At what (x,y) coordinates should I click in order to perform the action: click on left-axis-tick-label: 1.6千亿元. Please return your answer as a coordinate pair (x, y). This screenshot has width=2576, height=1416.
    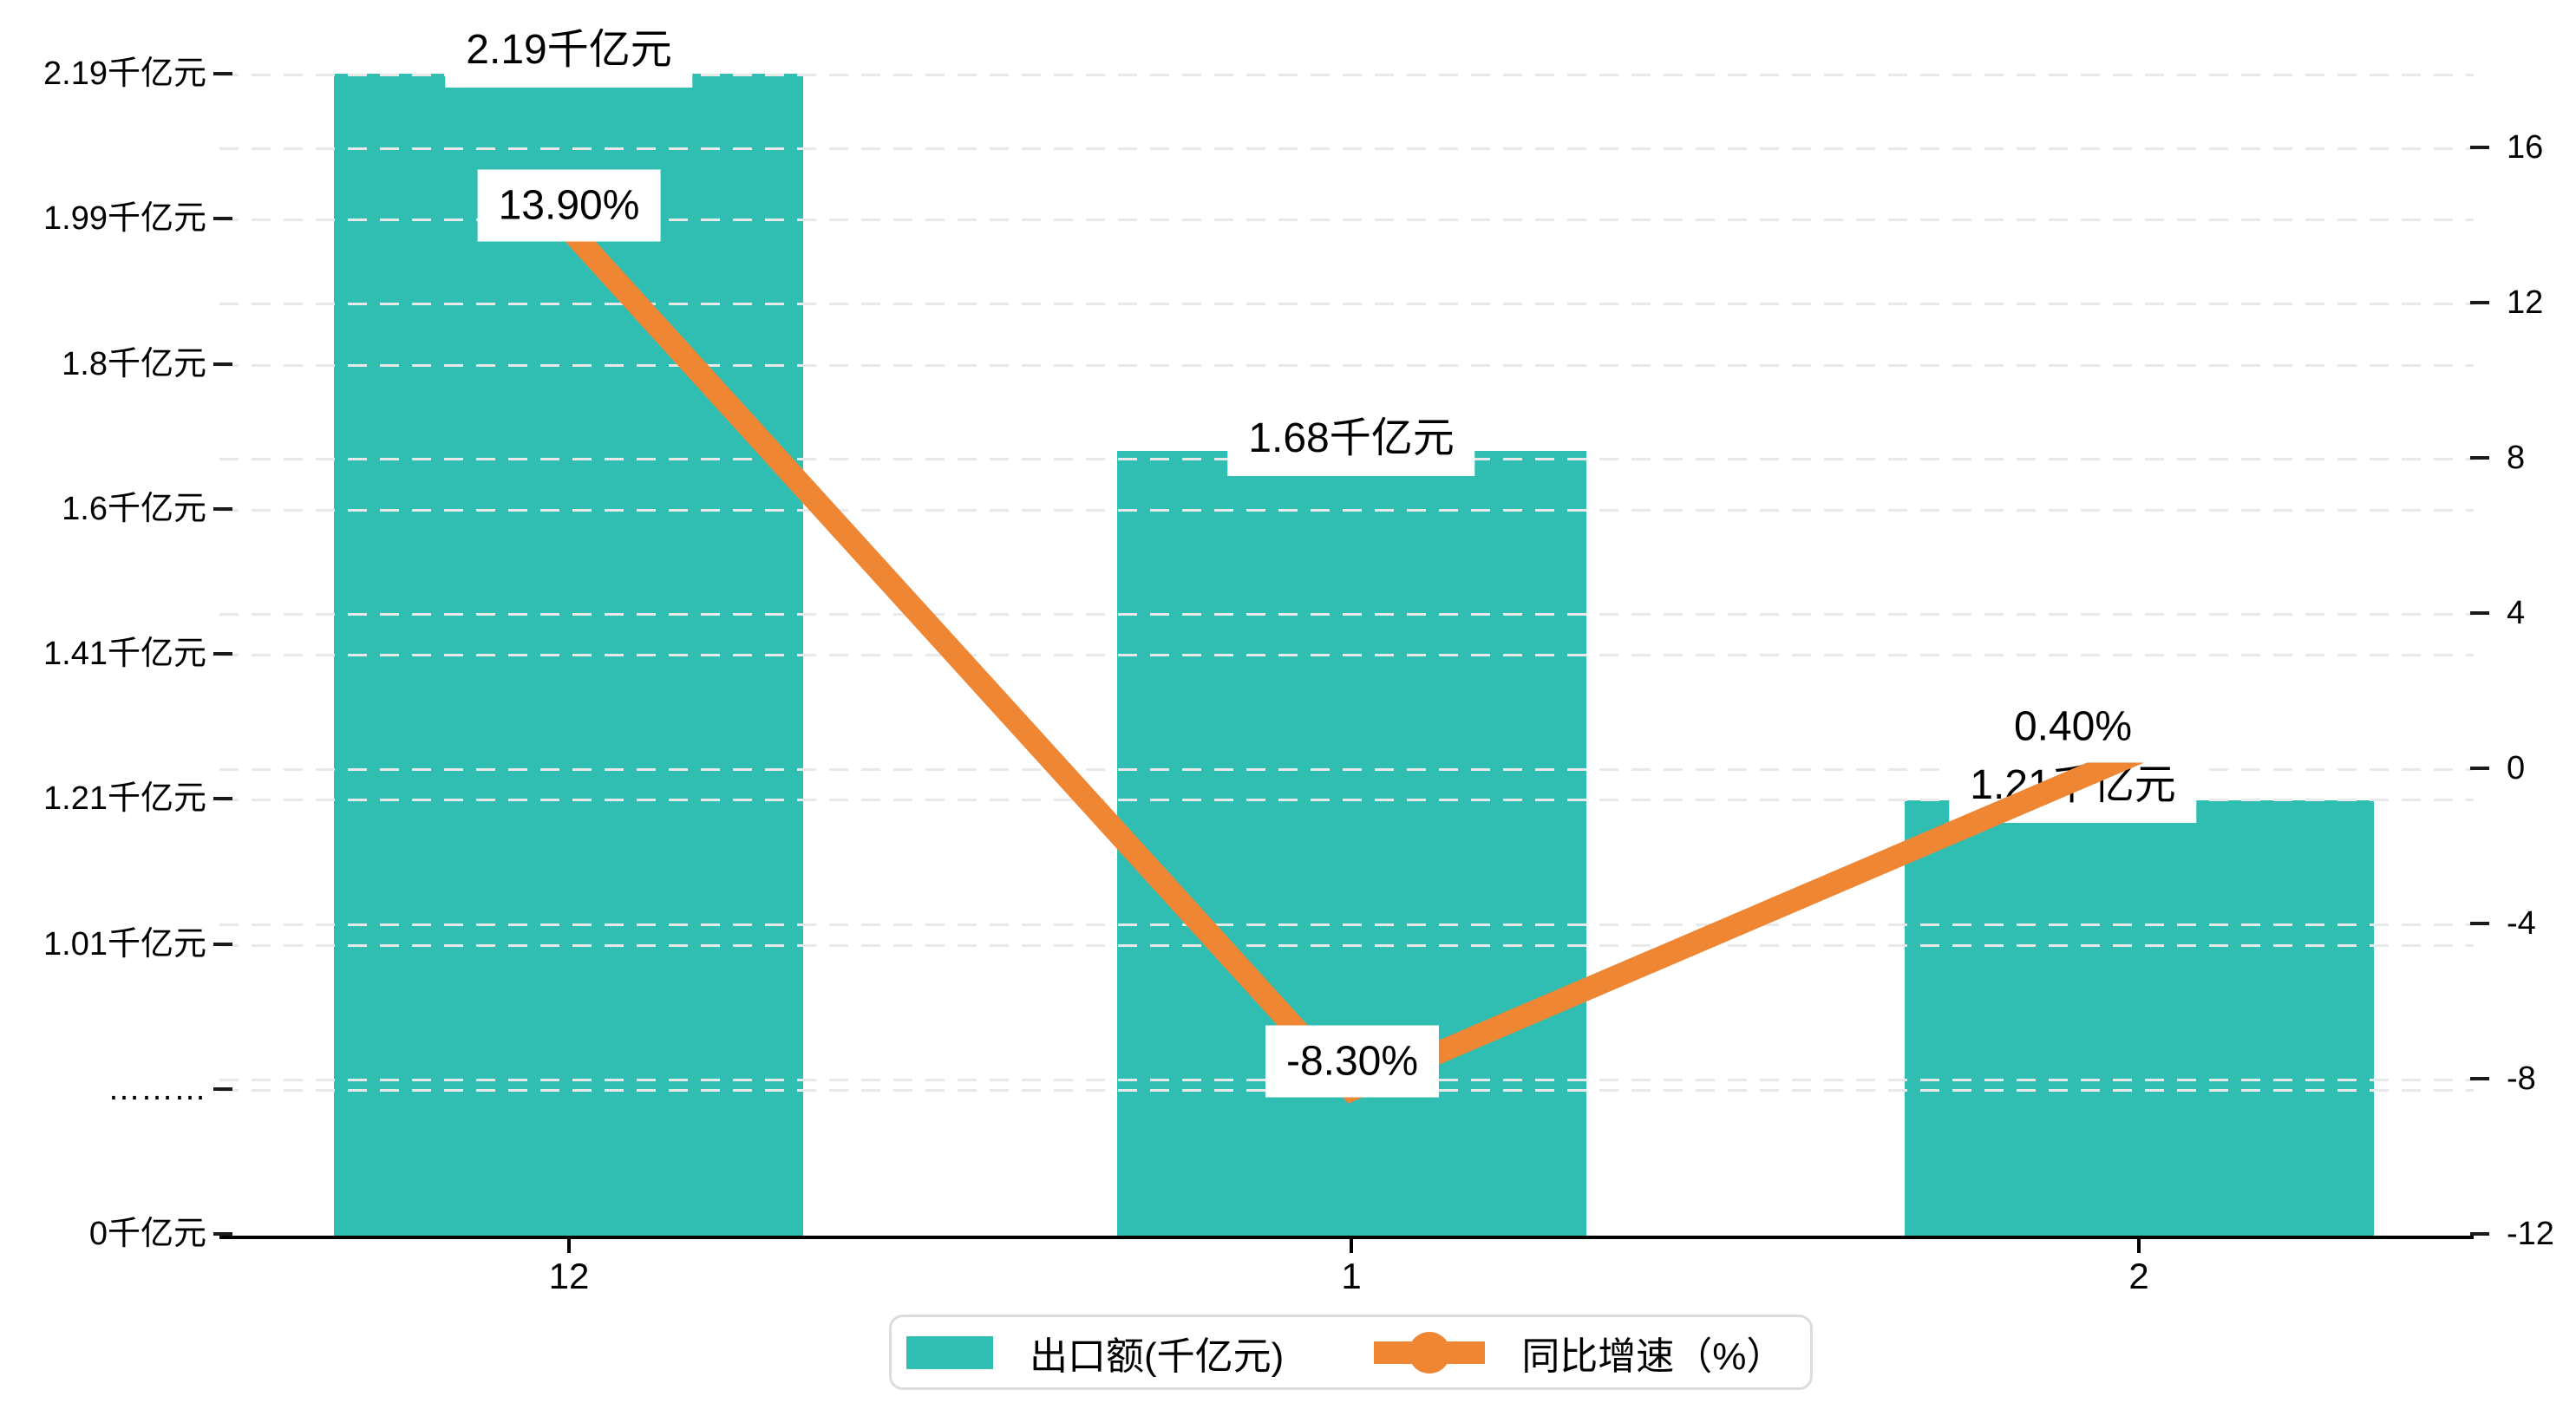
    Looking at the image, I should click on (134, 509).